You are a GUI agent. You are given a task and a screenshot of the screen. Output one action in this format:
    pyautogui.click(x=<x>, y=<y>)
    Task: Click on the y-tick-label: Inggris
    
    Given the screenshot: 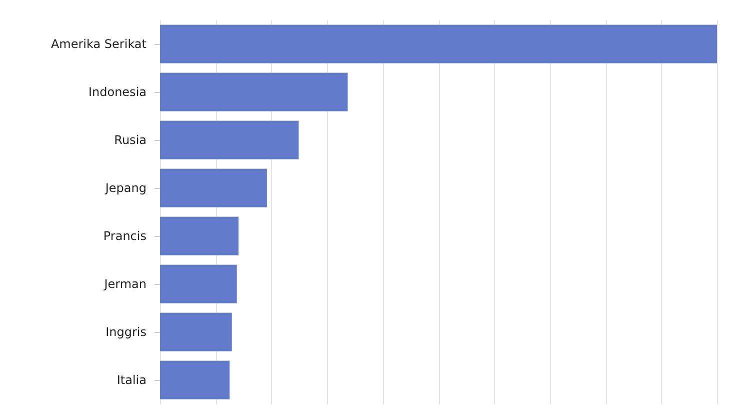 What is the action you would take?
    pyautogui.click(x=126, y=332)
    